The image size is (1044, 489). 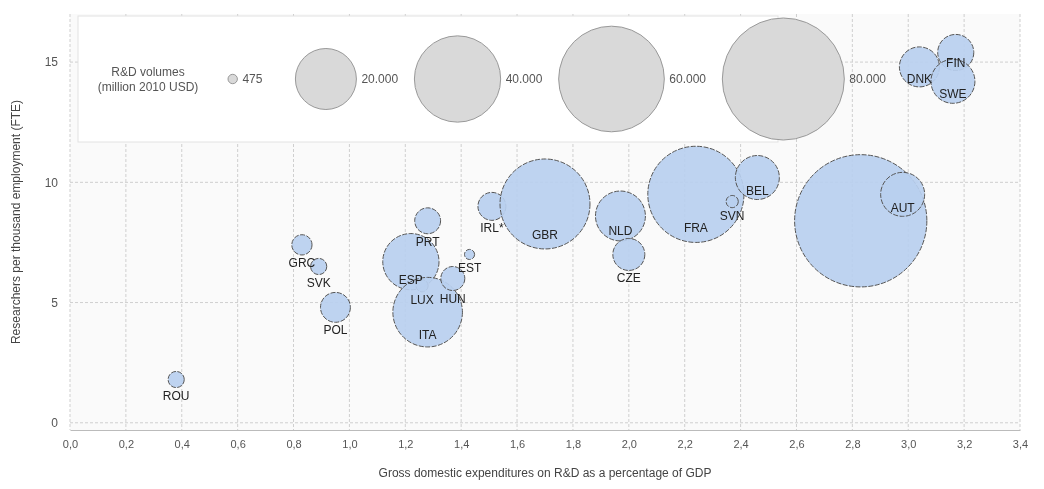 What do you see at coordinates (294, 443) in the screenshot?
I see `x-tick-label: 0,8` at bounding box center [294, 443].